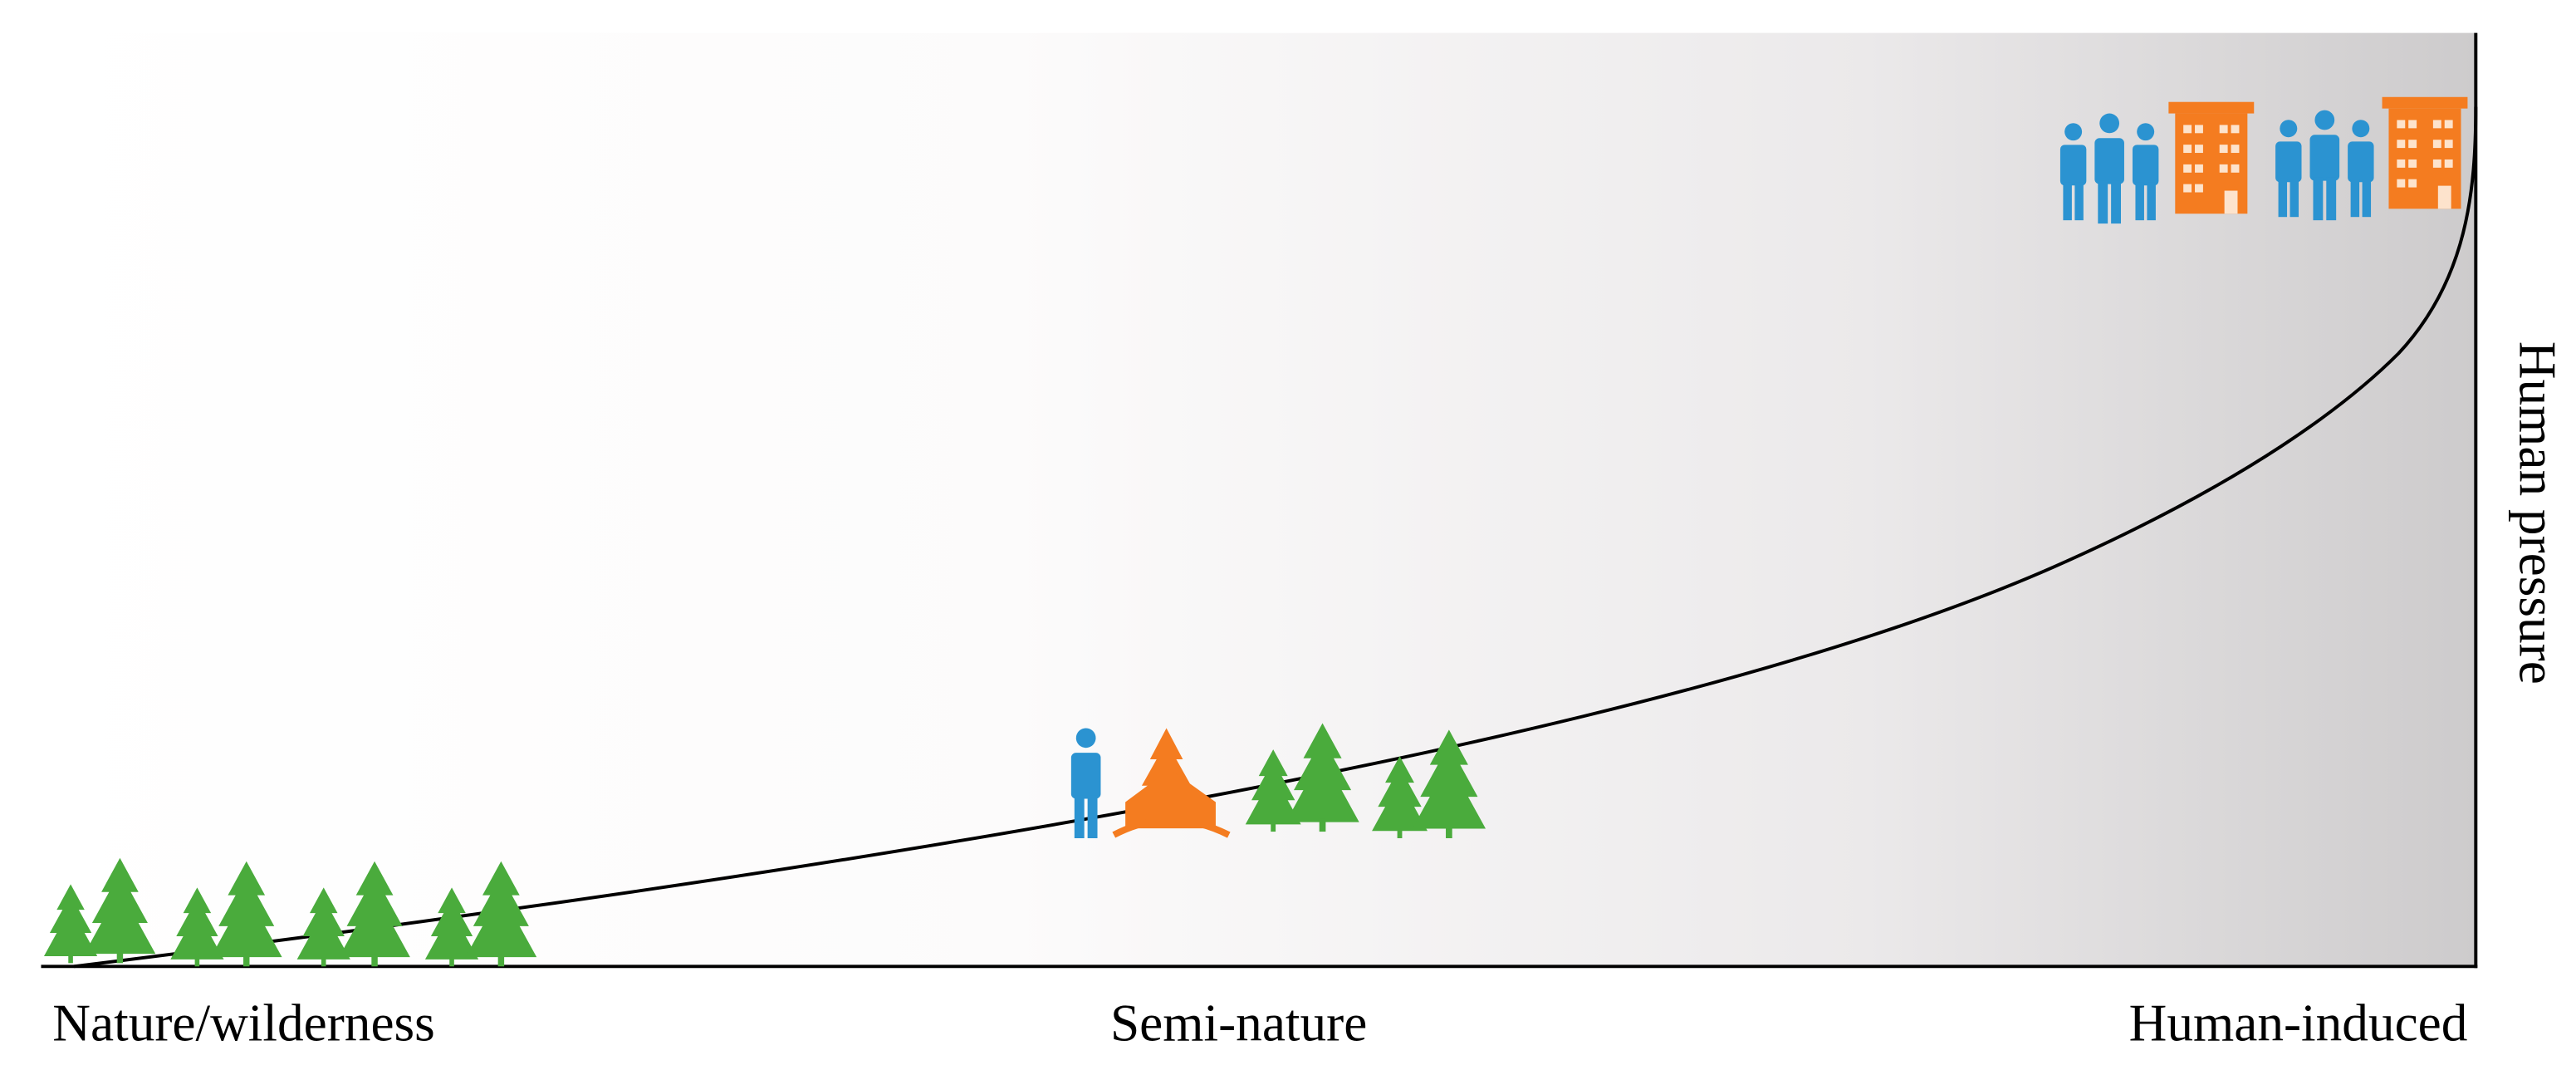  Describe the element at coordinates (1238, 1023) in the screenshot. I see `middle-label: Semi-nature` at that location.